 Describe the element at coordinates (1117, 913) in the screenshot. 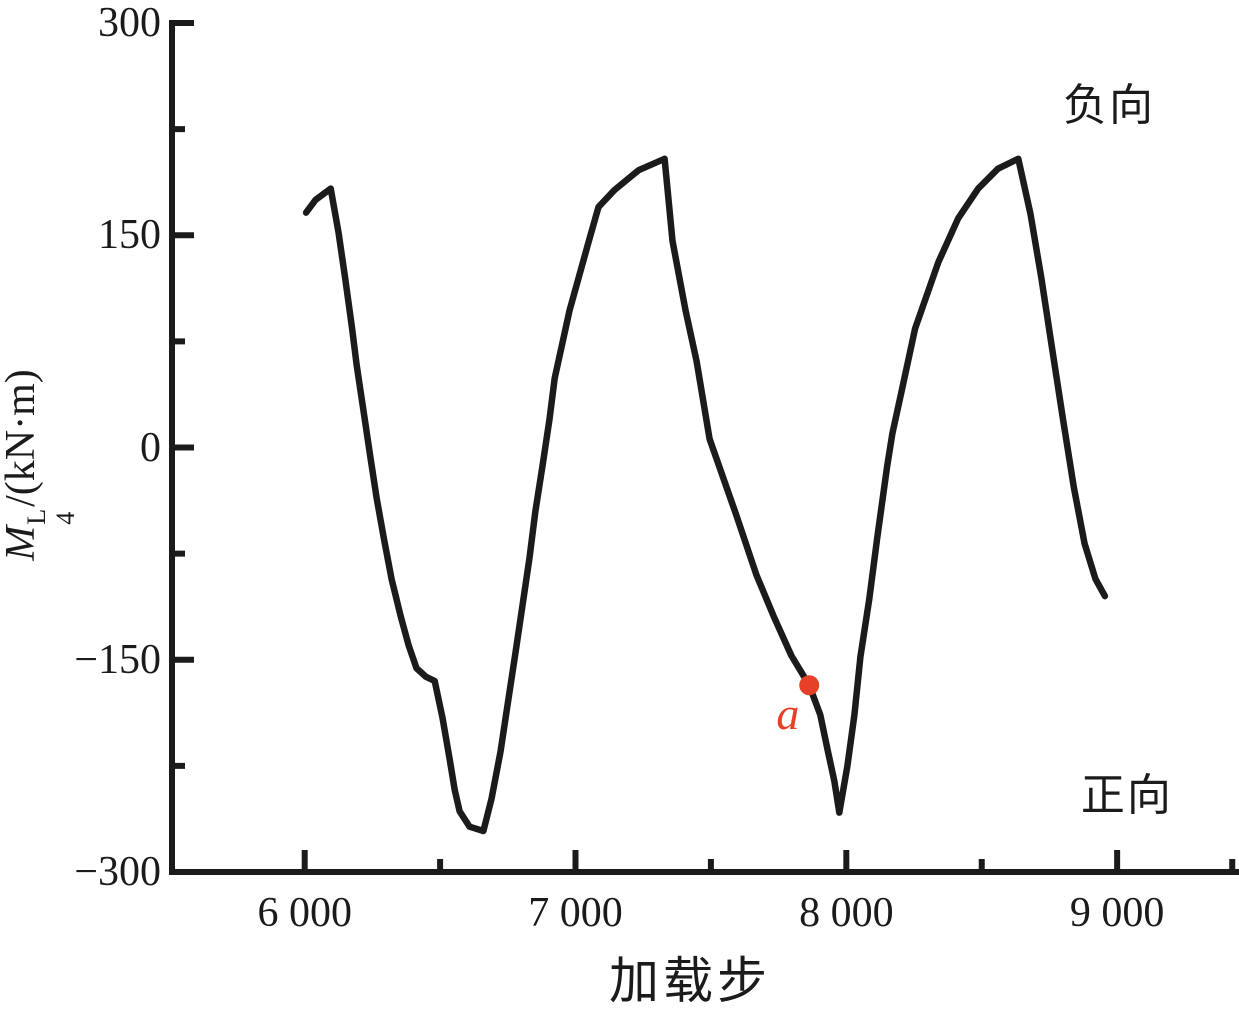

I see `x-tick-label: 9 000` at that location.